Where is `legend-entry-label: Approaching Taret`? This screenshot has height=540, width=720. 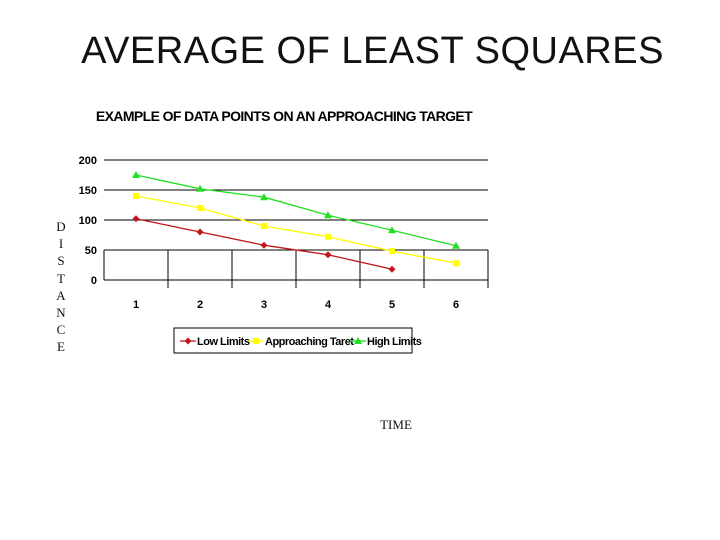 legend-entry-label: Approaching Taret is located at coordinates (309, 342).